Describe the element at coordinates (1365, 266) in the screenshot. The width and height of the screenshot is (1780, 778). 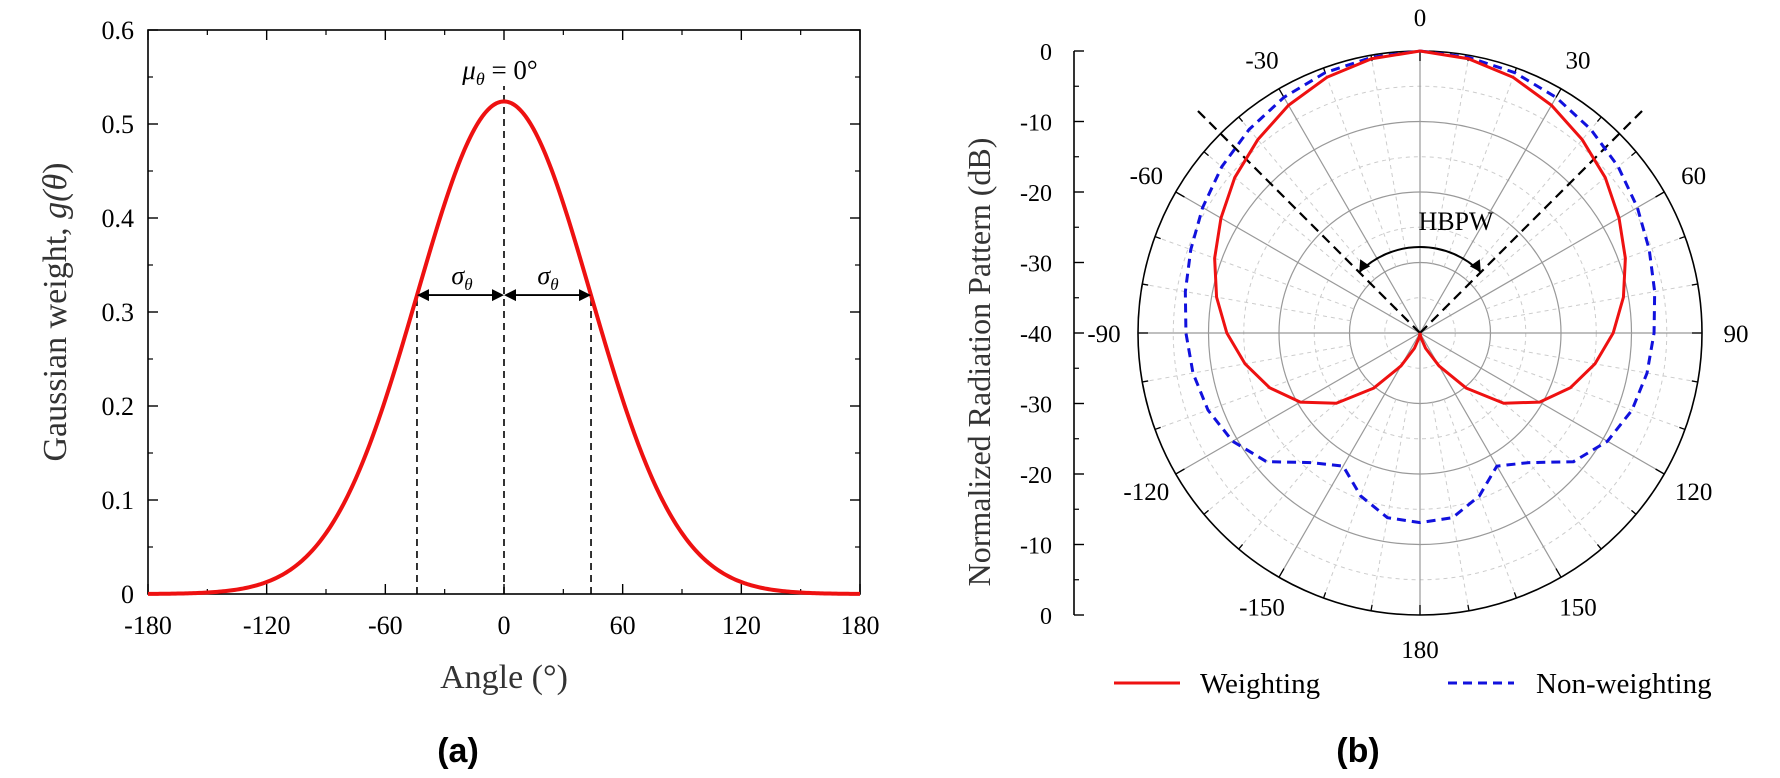
I see `hbpw-arrowhead-left` at that location.